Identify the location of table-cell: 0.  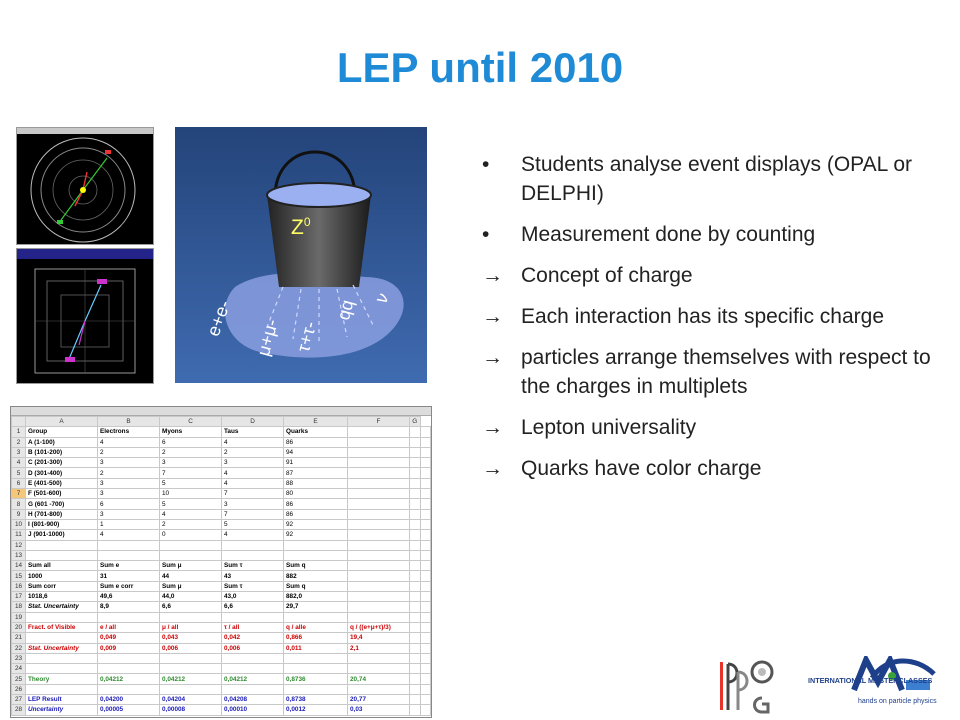
(190, 535).